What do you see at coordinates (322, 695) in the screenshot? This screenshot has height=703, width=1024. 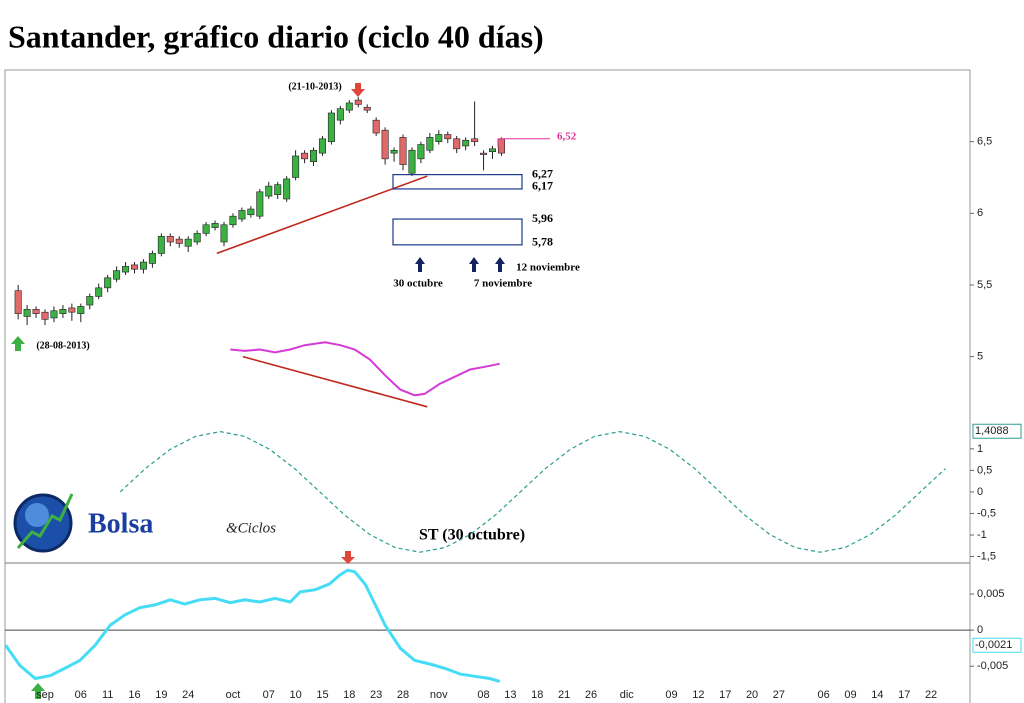 I see `x-tick-label: 15` at bounding box center [322, 695].